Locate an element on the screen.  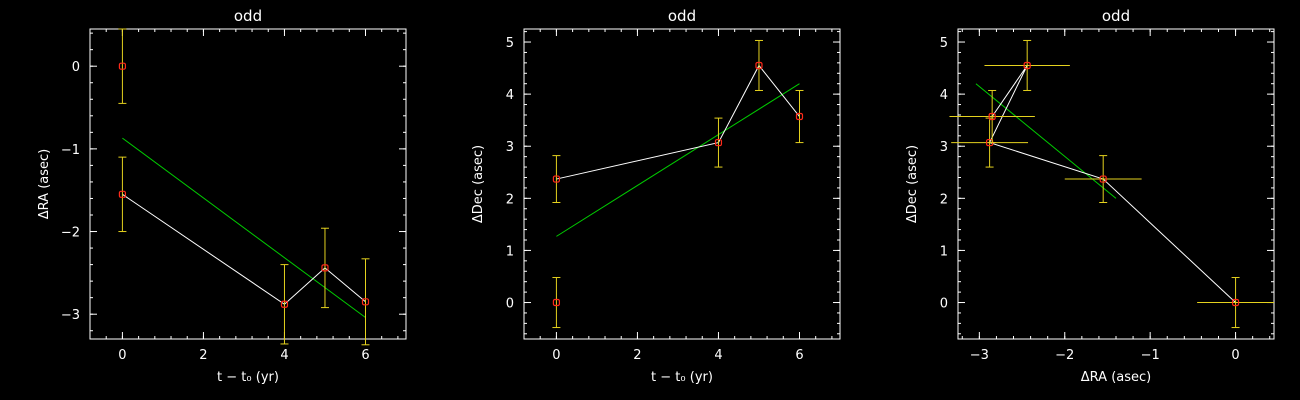
x-tick-label: −1 is located at coordinates (1150, 355).